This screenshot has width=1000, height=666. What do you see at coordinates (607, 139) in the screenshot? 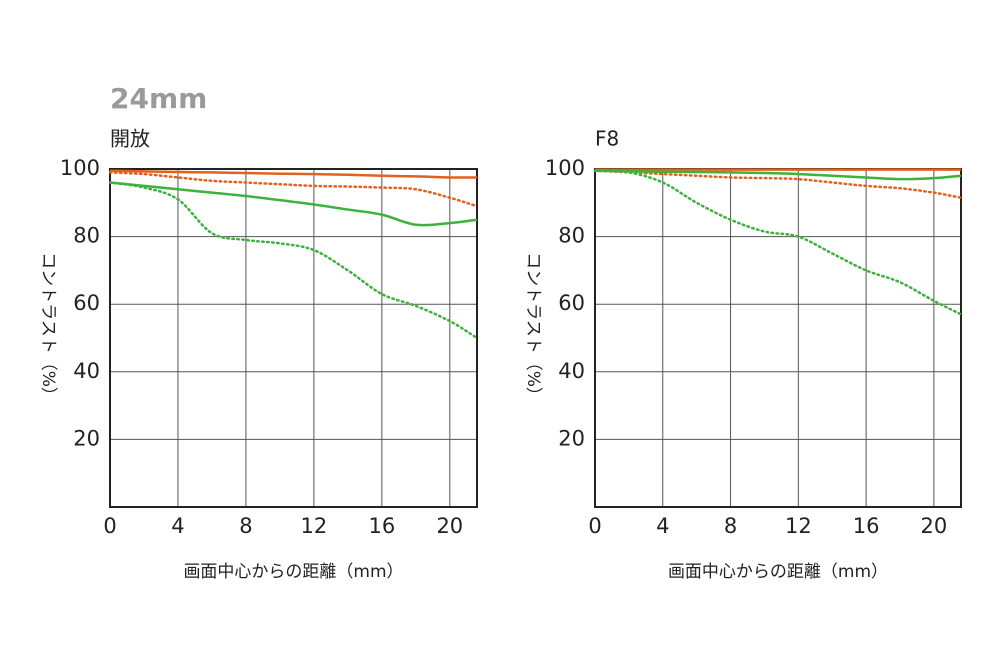
I see `subtitle: F8` at bounding box center [607, 139].